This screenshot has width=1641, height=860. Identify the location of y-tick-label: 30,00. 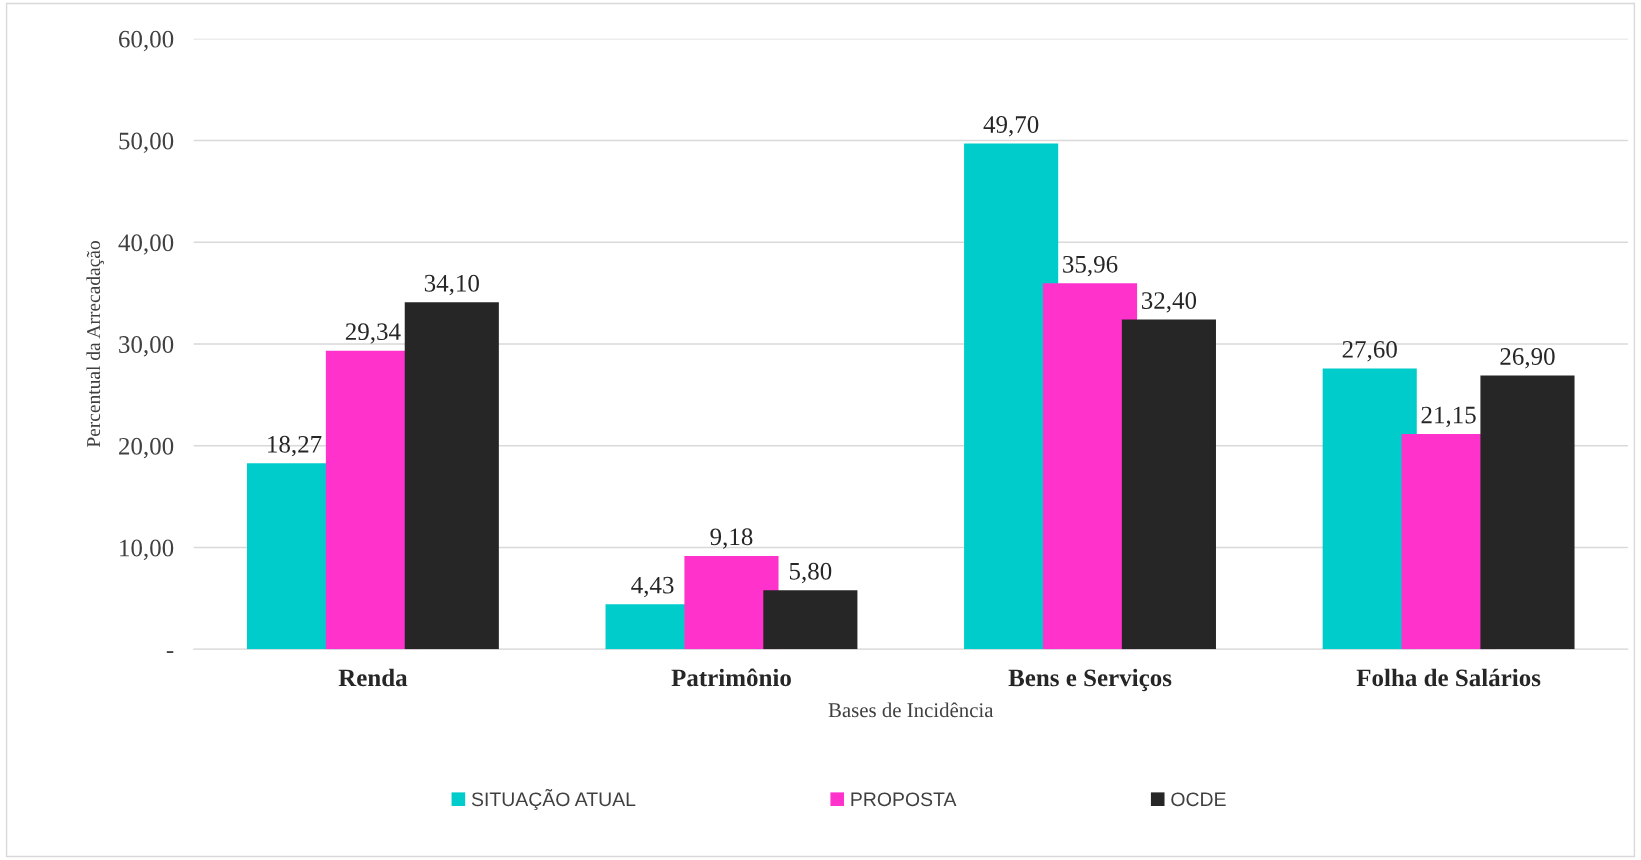
(146, 346).